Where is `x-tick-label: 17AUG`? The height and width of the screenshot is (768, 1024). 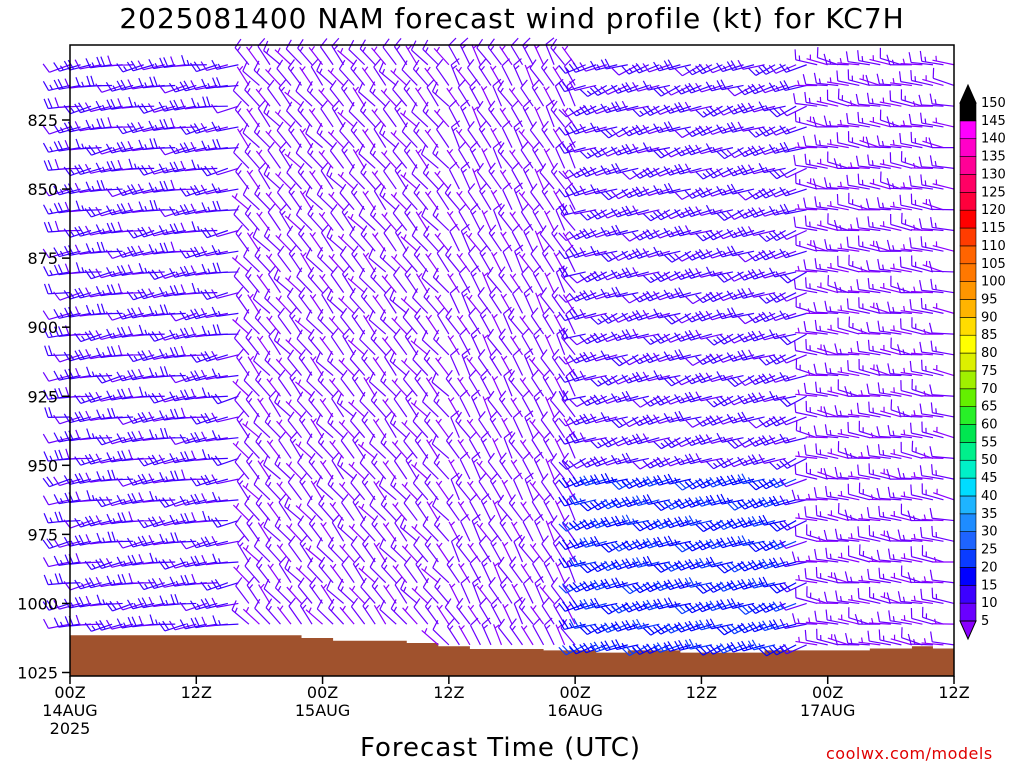 x-tick-label: 17AUG is located at coordinates (827, 710).